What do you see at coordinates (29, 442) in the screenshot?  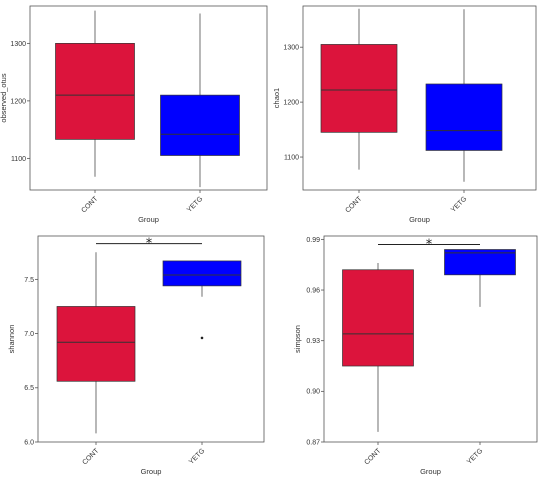 I see `y-tick-label: 6.0` at bounding box center [29, 442].